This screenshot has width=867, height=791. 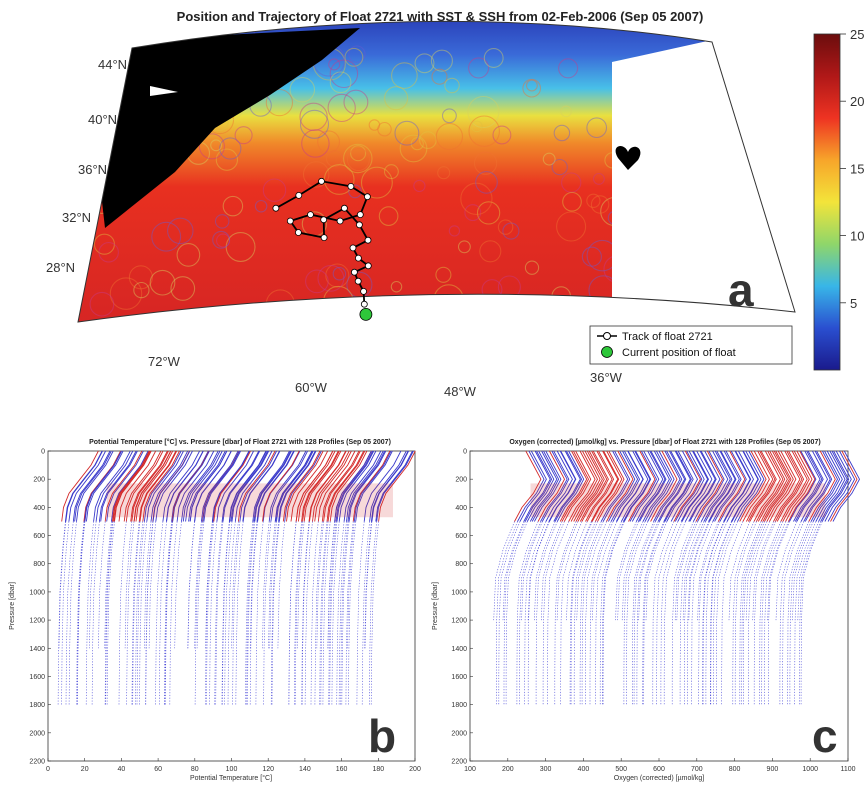 I want to click on lon-label-60: 60°W, so click(x=311, y=387).